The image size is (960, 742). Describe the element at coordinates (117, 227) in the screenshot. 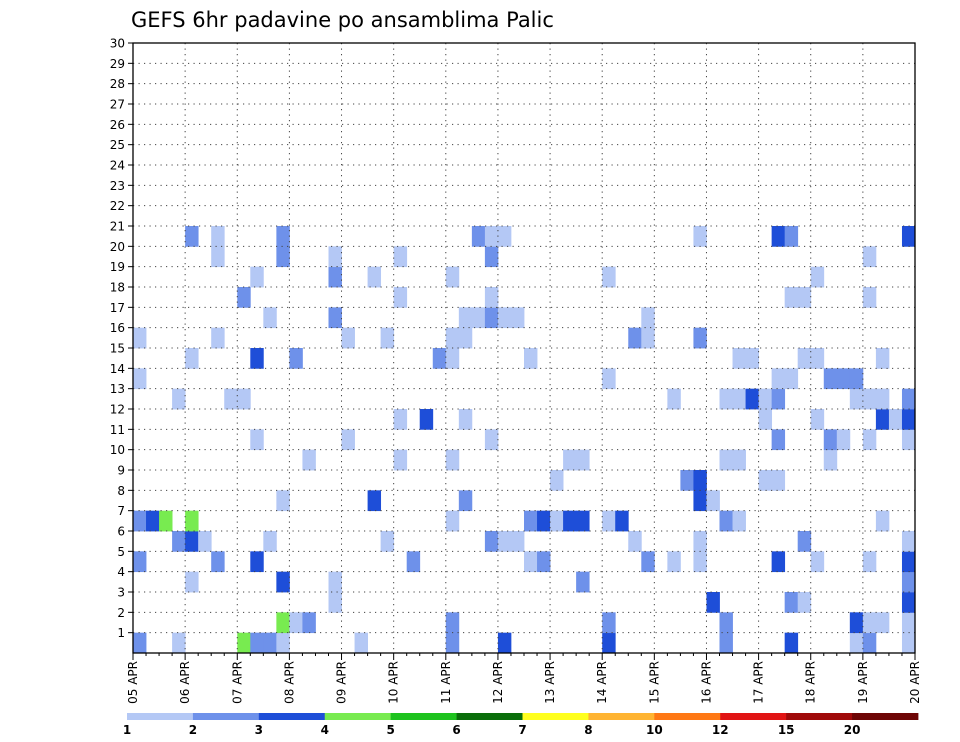

I see `y-tick-label: 21` at that location.